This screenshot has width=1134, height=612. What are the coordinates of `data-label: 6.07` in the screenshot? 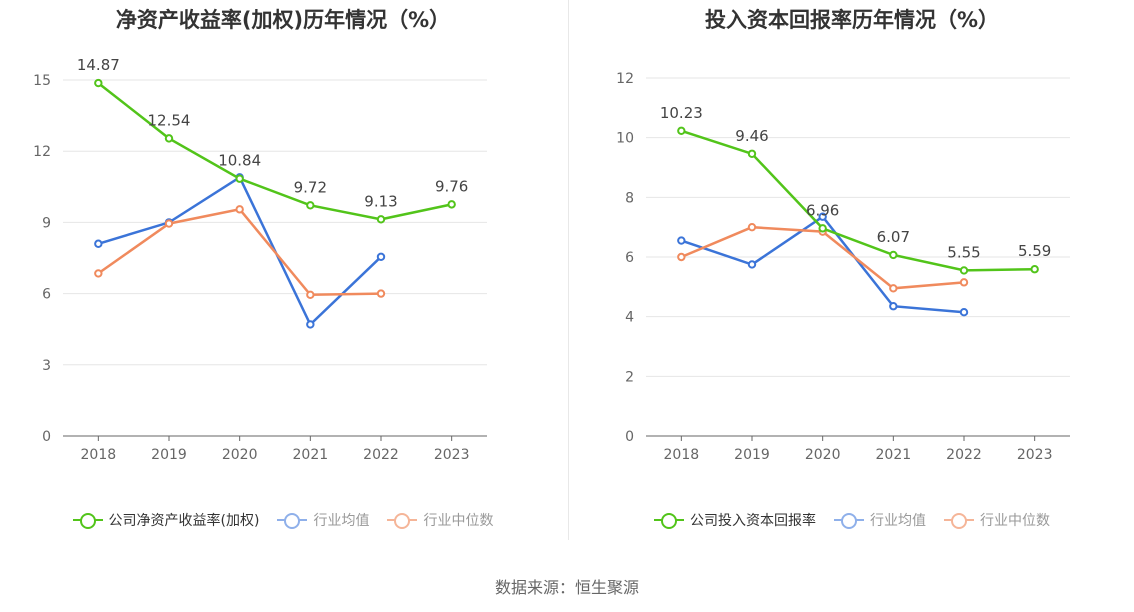 It's located at (893, 237).